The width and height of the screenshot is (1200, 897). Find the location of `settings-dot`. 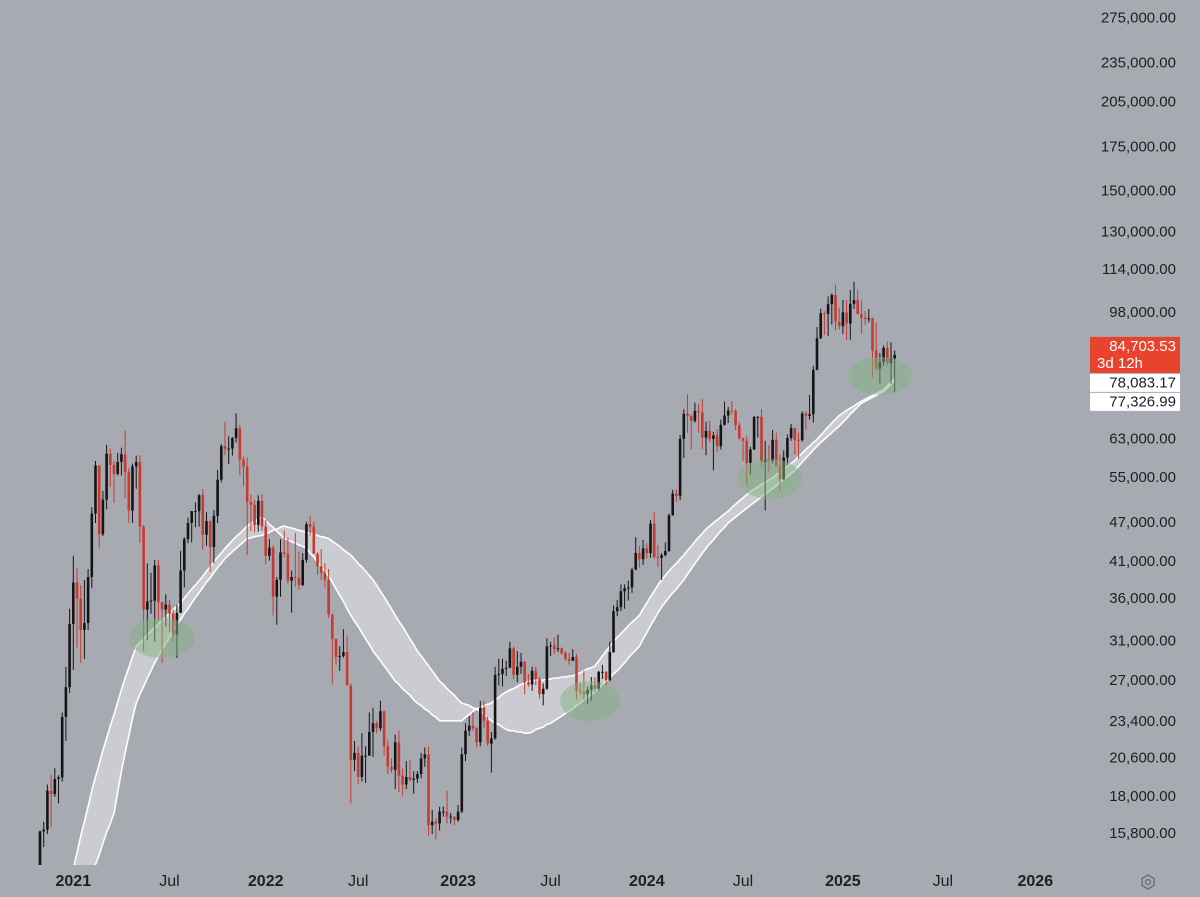

settings-dot is located at coordinates (1148, 882).